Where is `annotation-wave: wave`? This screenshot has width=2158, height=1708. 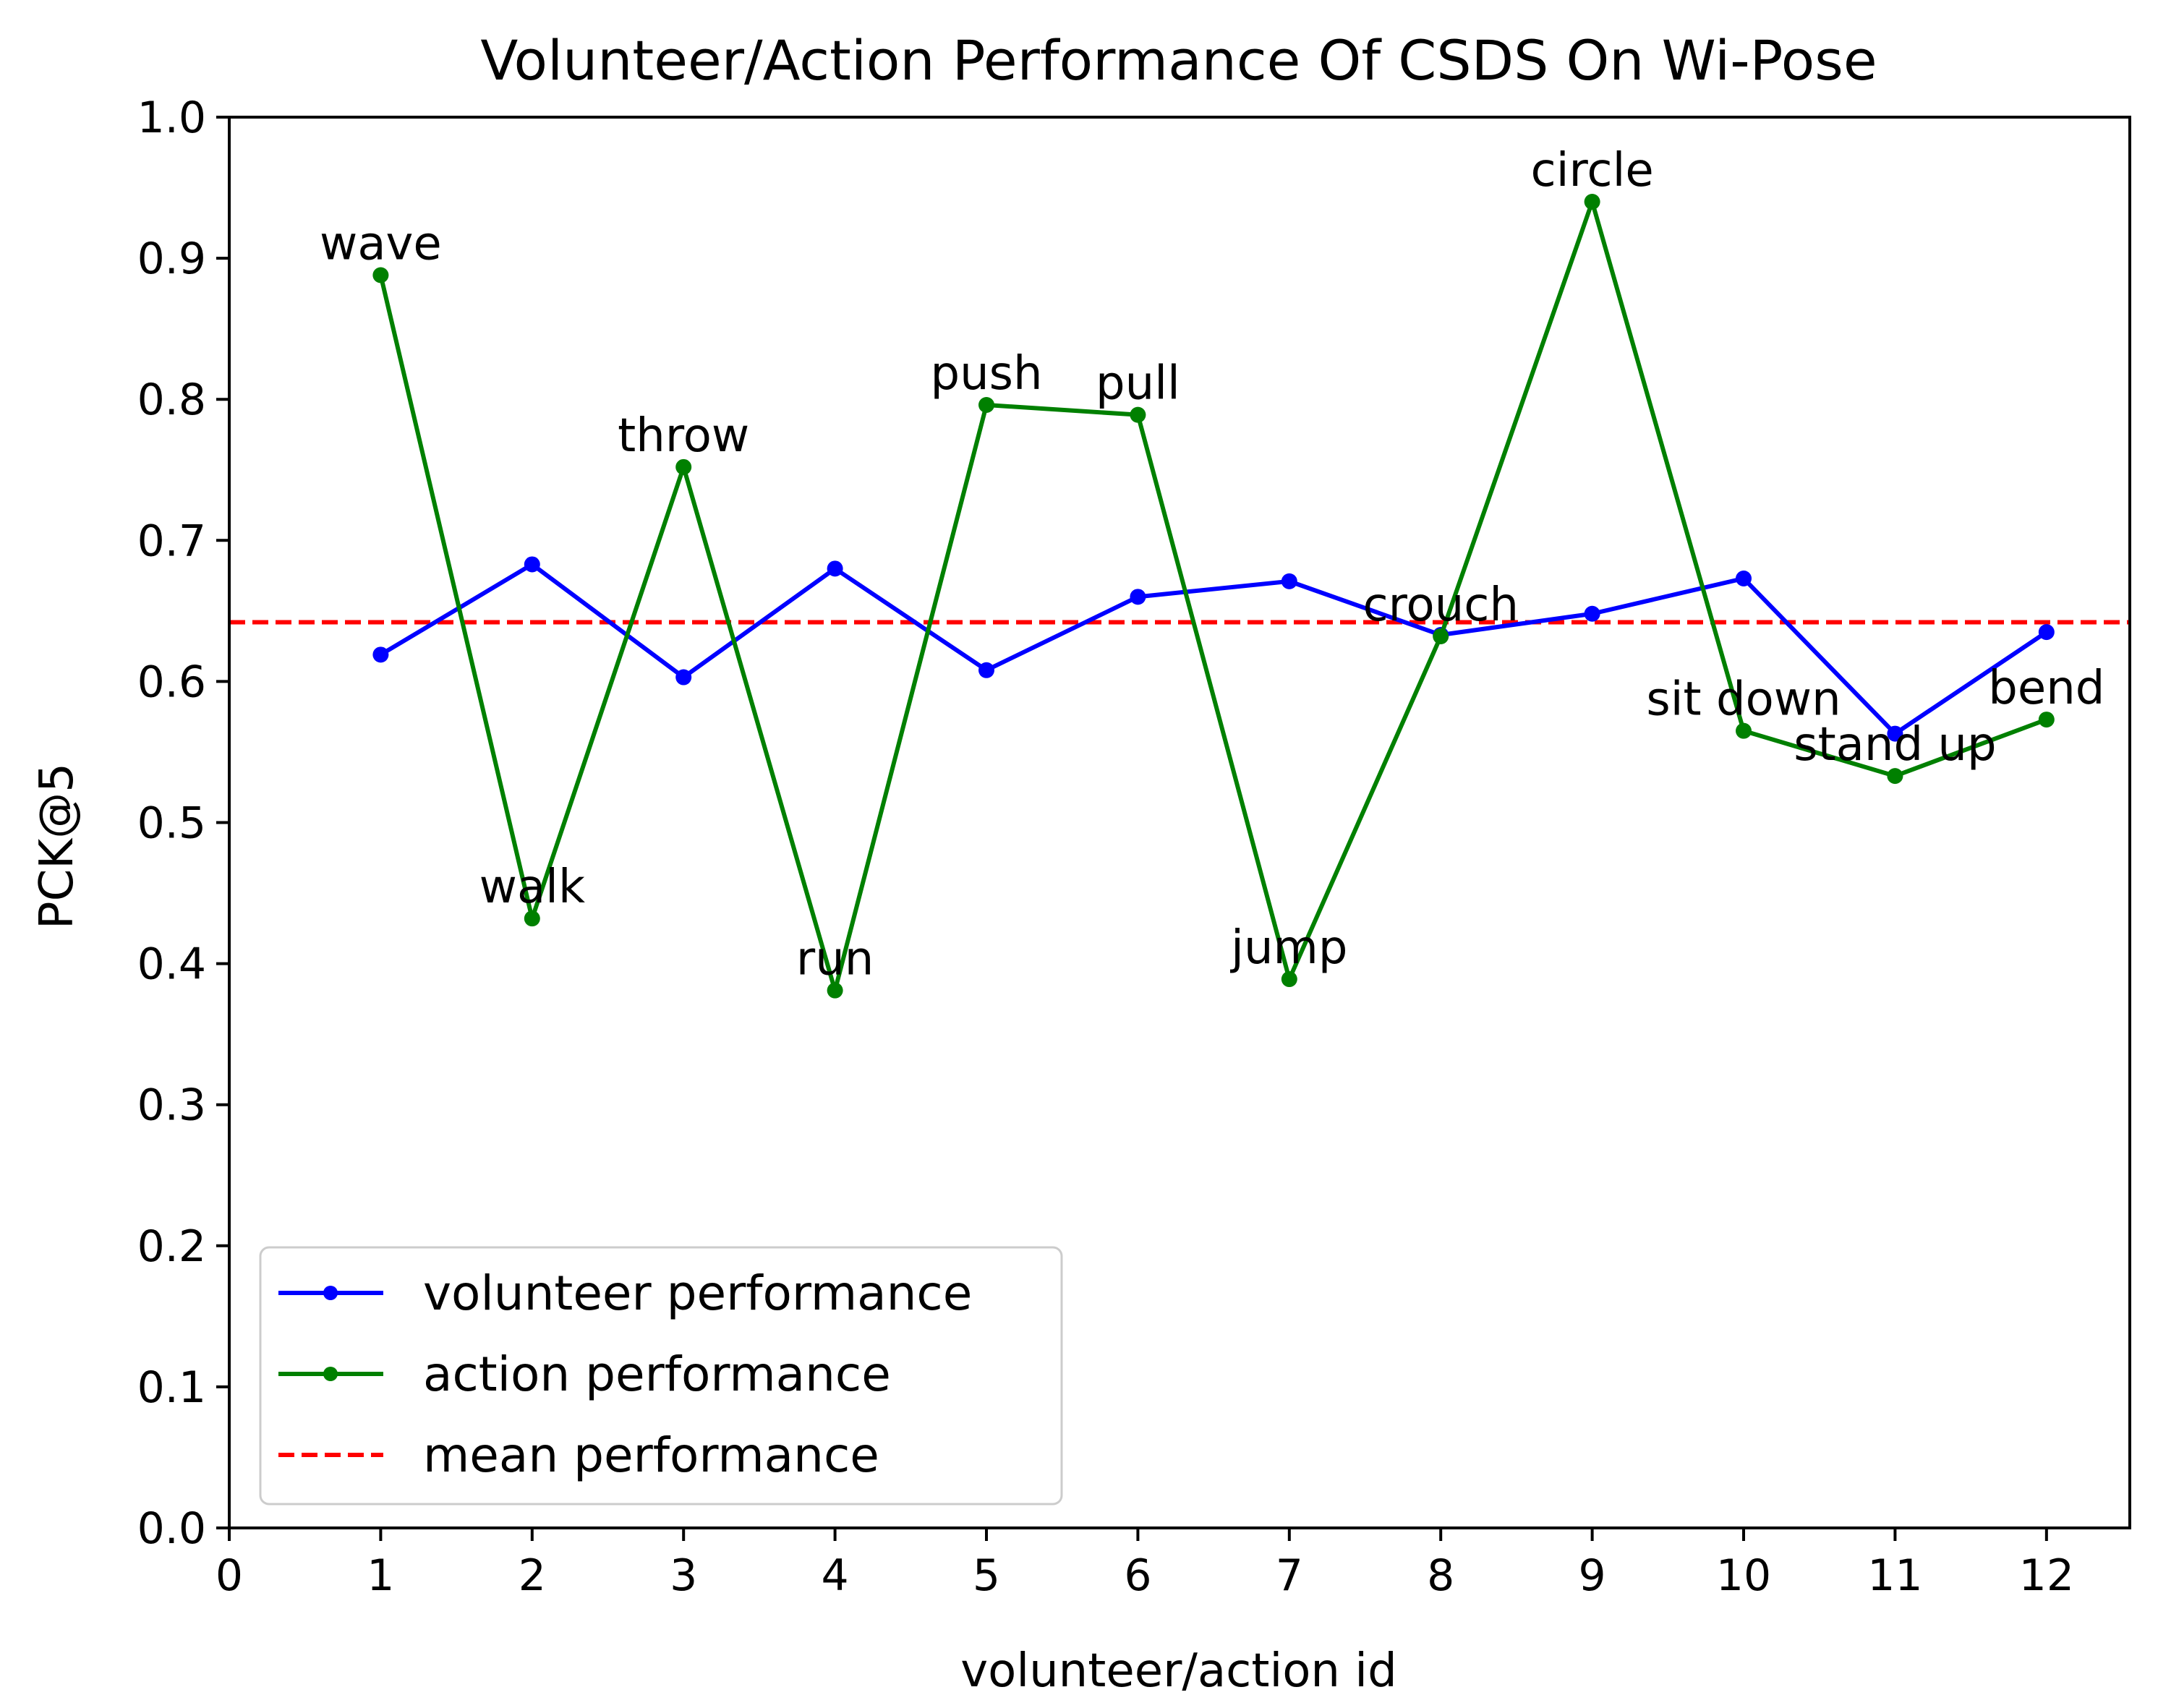
annotation-wave: wave is located at coordinates (381, 245).